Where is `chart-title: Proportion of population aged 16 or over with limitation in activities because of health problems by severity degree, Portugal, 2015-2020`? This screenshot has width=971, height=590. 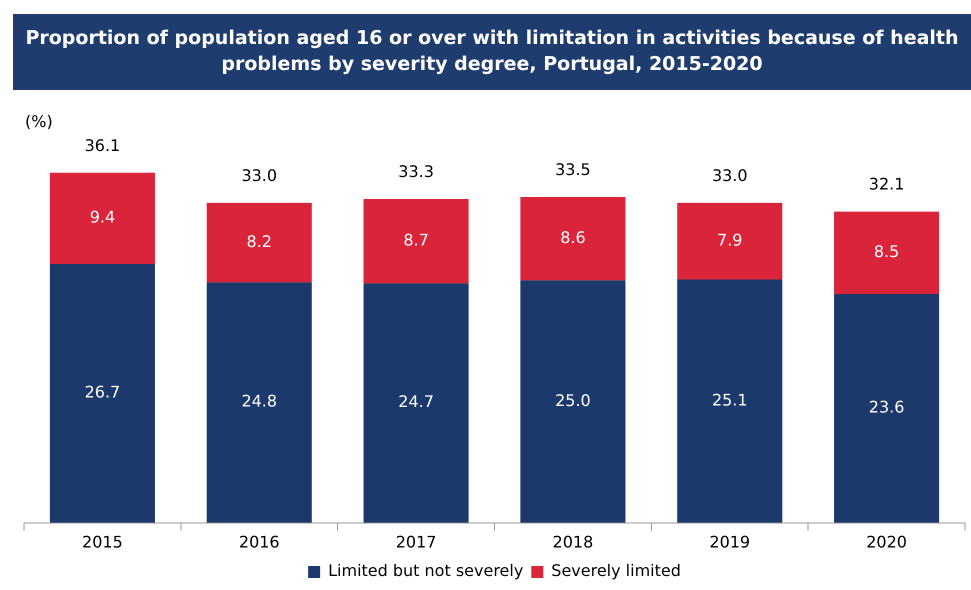
chart-title: Proportion of population aged 16 or over with limitation in activities because of health problems by severity degree, Portugal, 2015-2020 is located at coordinates (492, 52).